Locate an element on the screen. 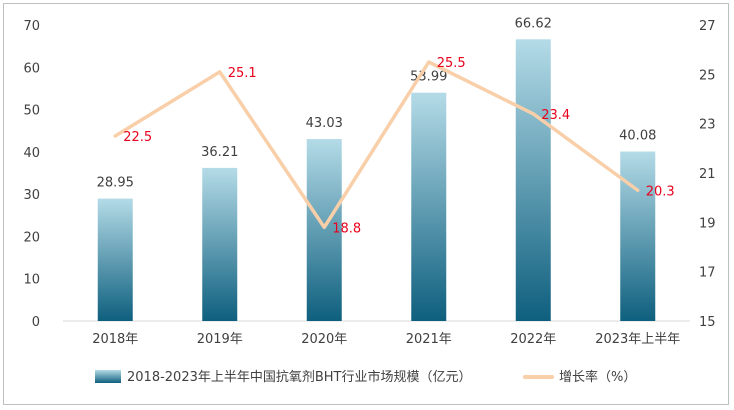 This screenshot has width=734, height=410. left-tick-label: 70 is located at coordinates (31, 26).